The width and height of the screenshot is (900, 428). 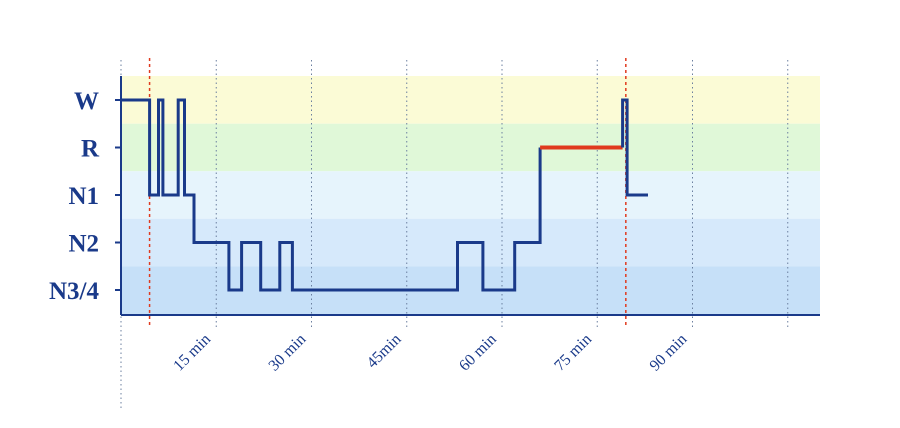 I want to click on x-tick-label-75: 75 min, so click(x=573, y=353).